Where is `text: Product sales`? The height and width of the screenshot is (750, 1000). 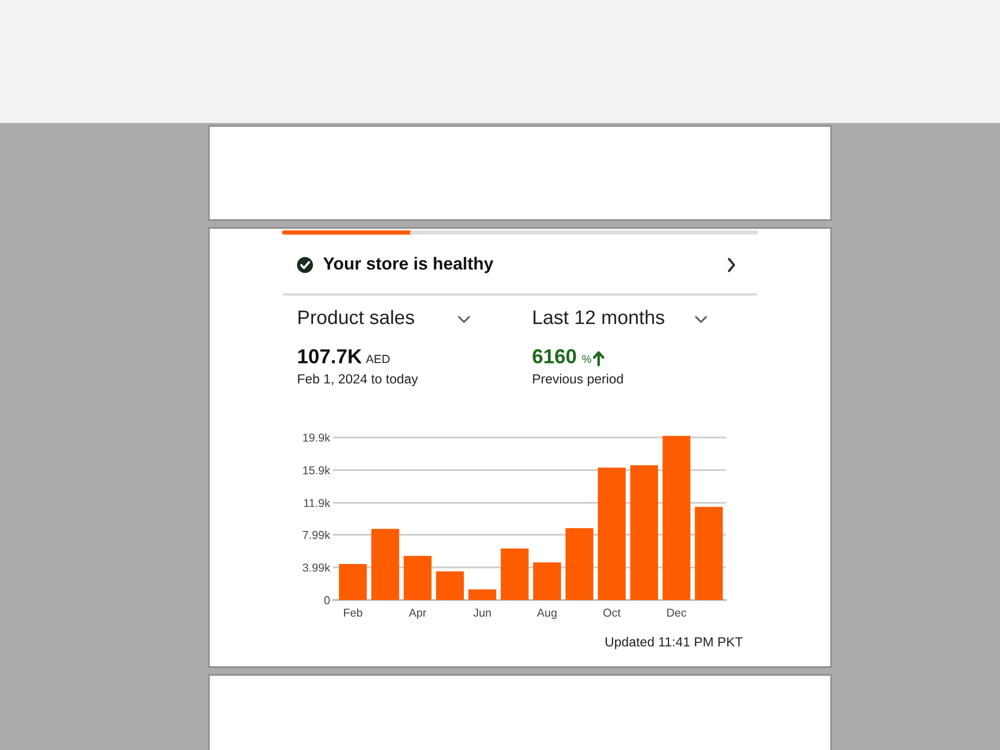 text: Product sales is located at coordinates (356, 317).